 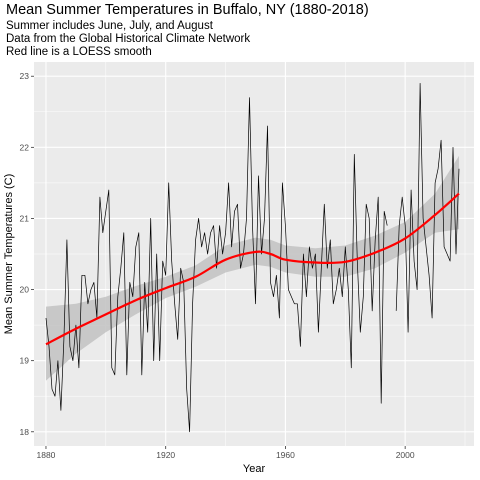 What do you see at coordinates (79, 52) in the screenshot?
I see `chart-subtitle-line-3: Red line is a LOESS smooth` at bounding box center [79, 52].